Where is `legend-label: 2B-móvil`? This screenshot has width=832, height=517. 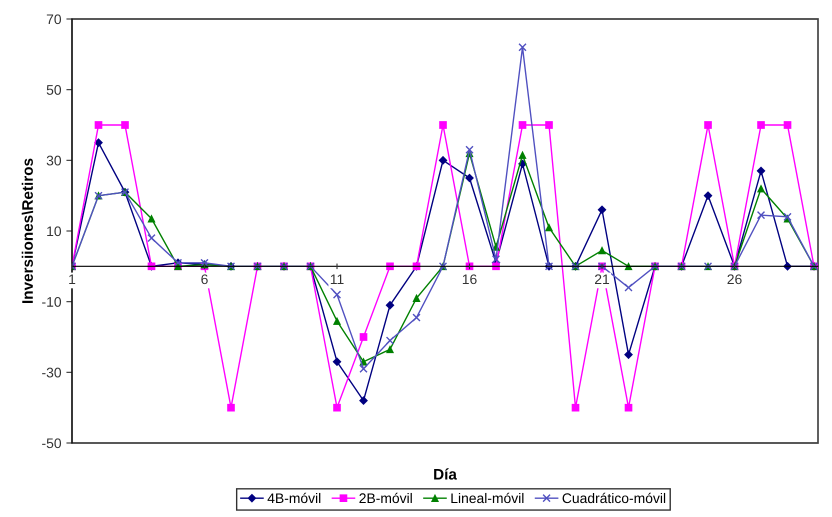
legend-label: 2B-móvil is located at coordinates (385, 498).